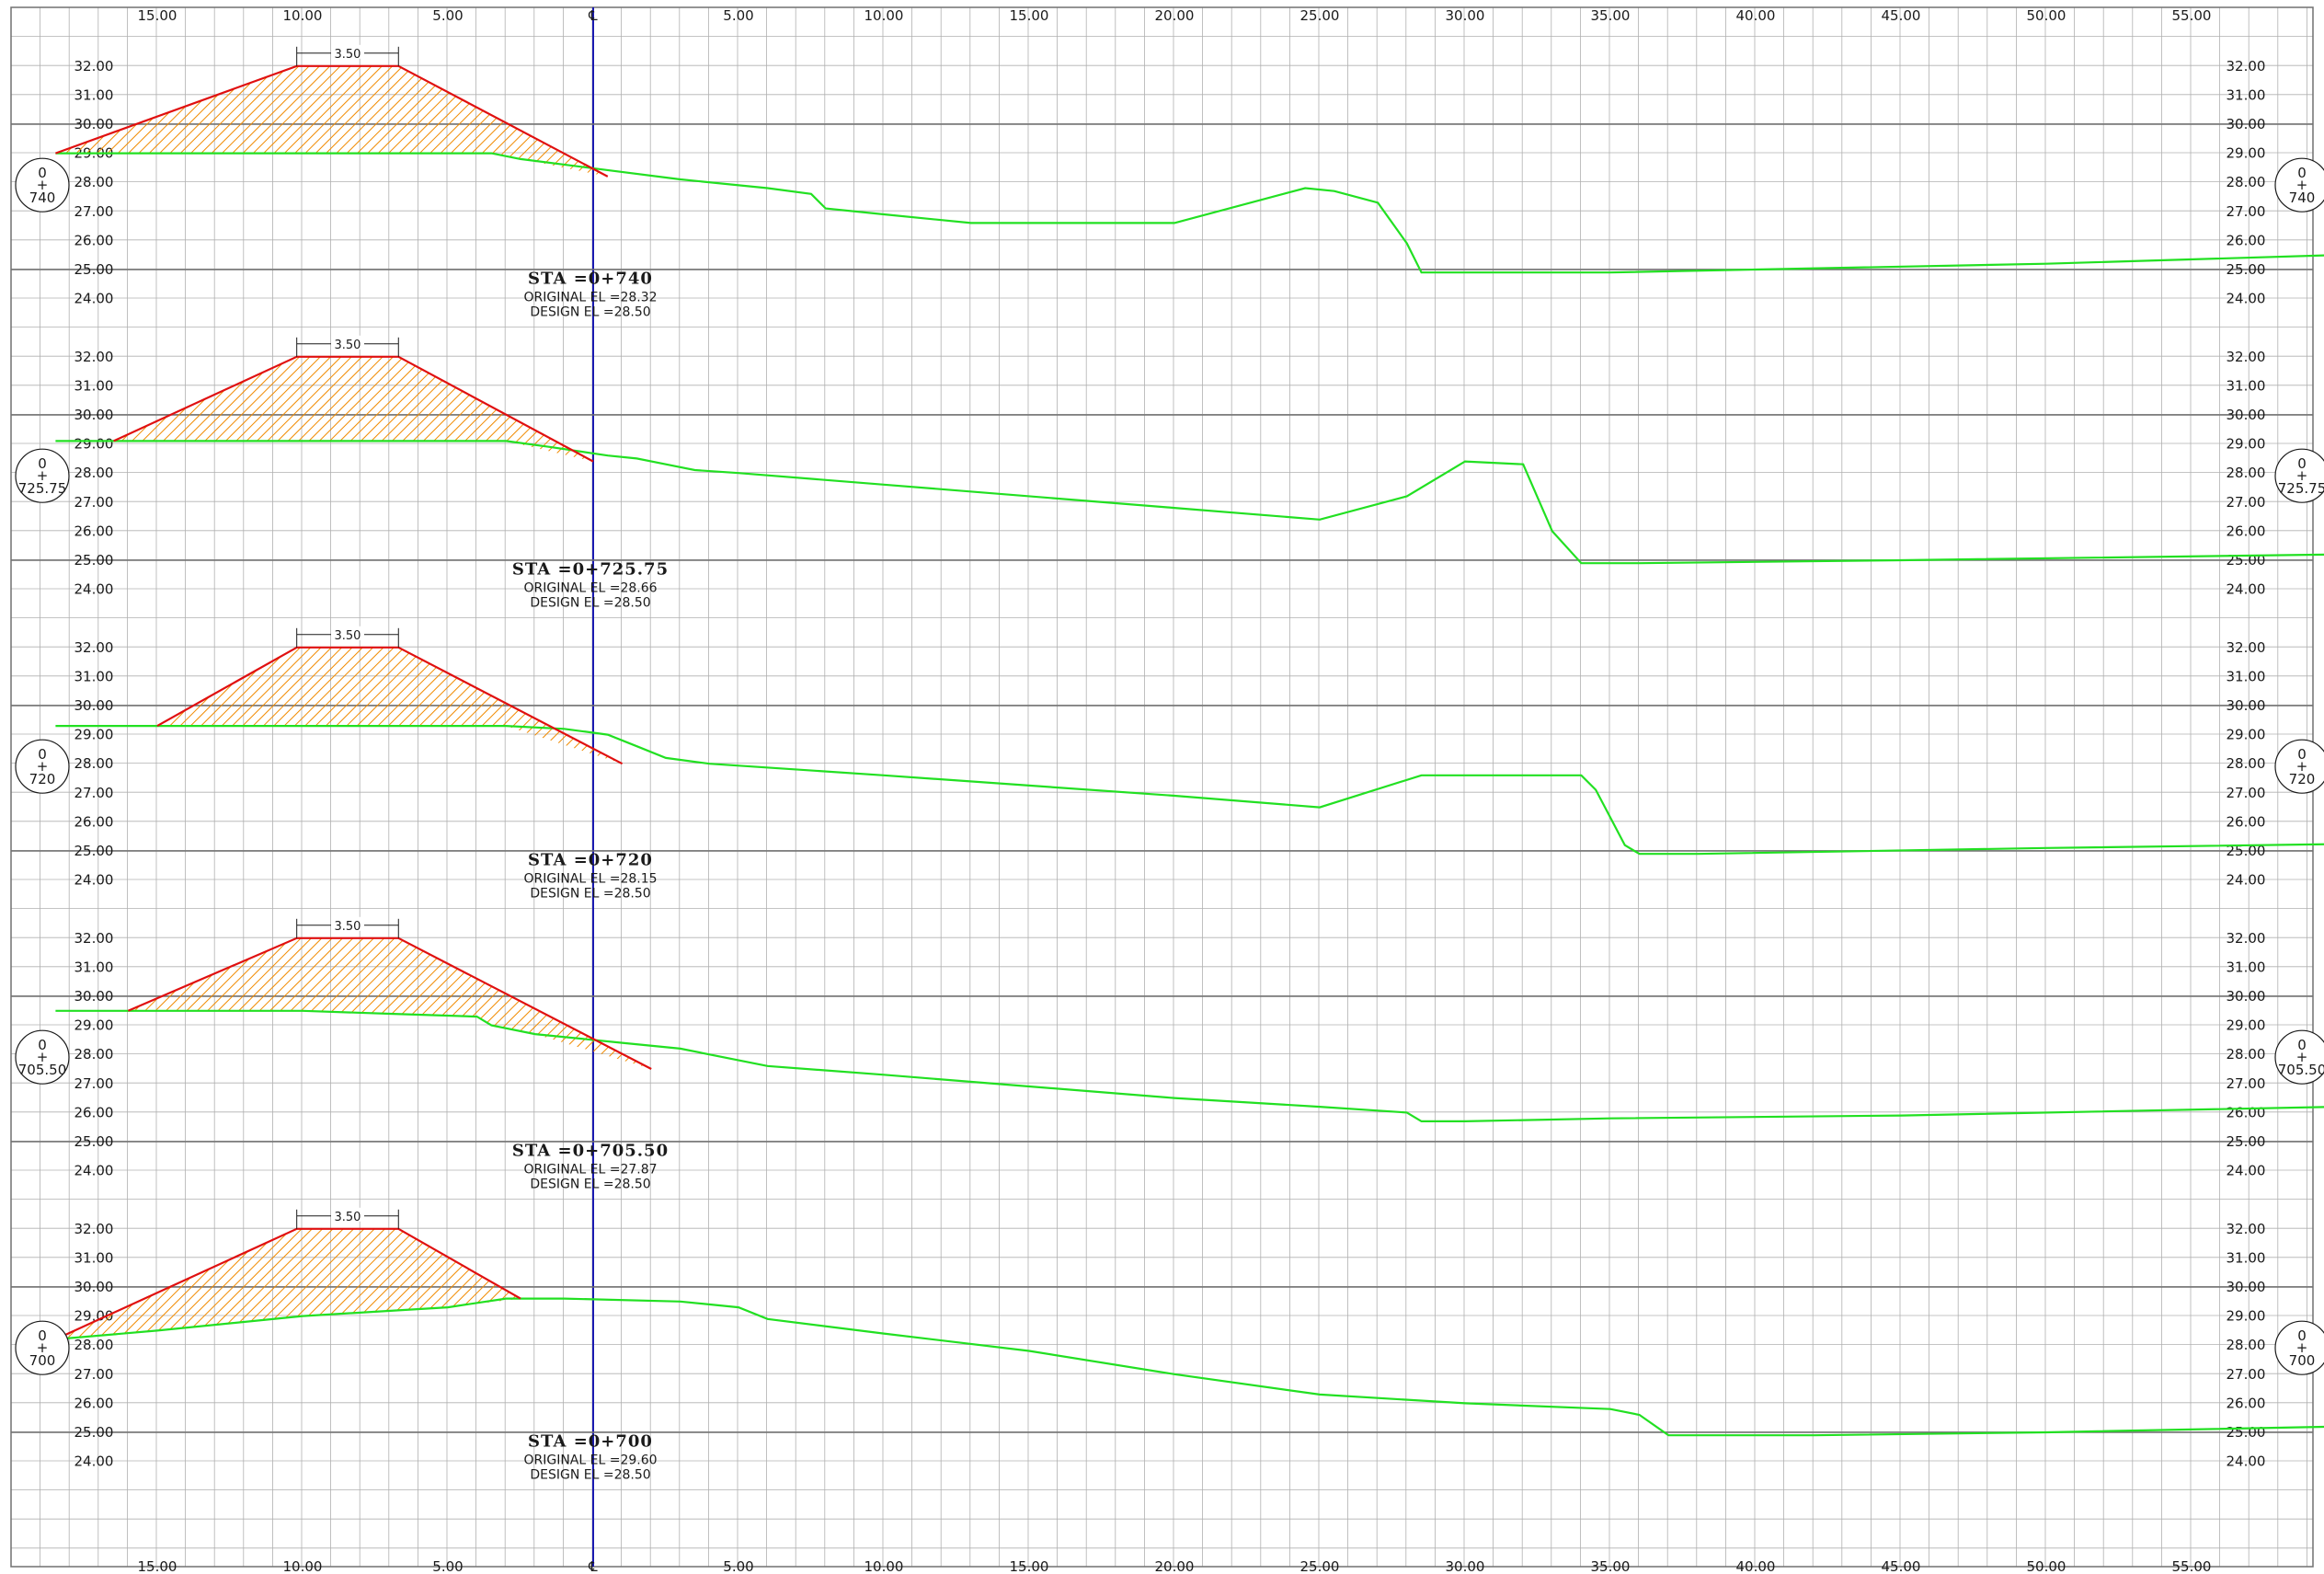 The height and width of the screenshot is (1574, 2324). I want to click on offset-label-top: 10.00, so click(303, 15).